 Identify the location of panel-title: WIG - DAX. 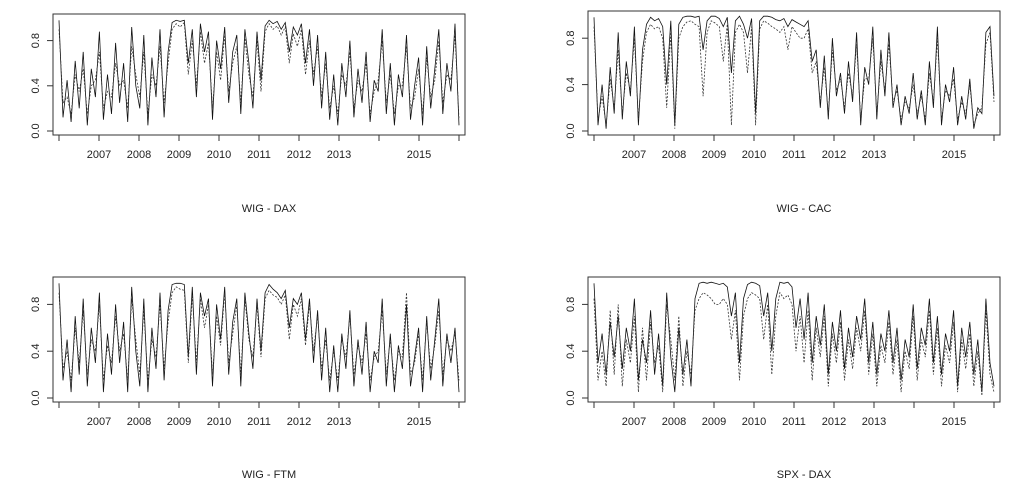
(269, 209).